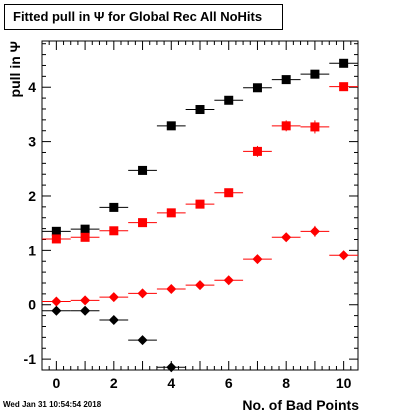 The image size is (400, 414). What do you see at coordinates (32, 305) in the screenshot?
I see `y-tick-label: 0` at bounding box center [32, 305].